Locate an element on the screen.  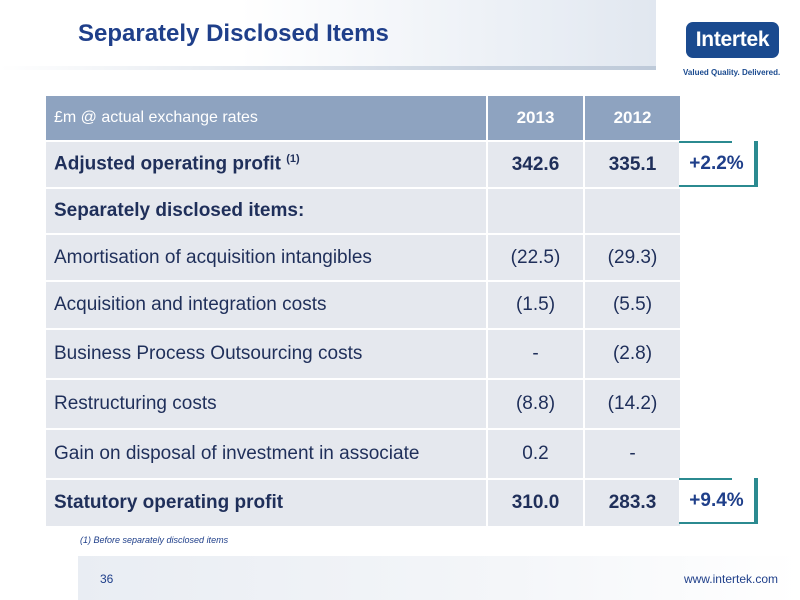
header-year-2012: 2012 is located at coordinates (632, 118).